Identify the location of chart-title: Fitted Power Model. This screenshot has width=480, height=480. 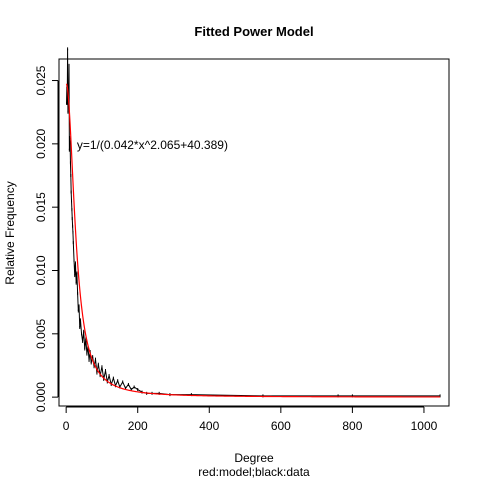
(253, 31).